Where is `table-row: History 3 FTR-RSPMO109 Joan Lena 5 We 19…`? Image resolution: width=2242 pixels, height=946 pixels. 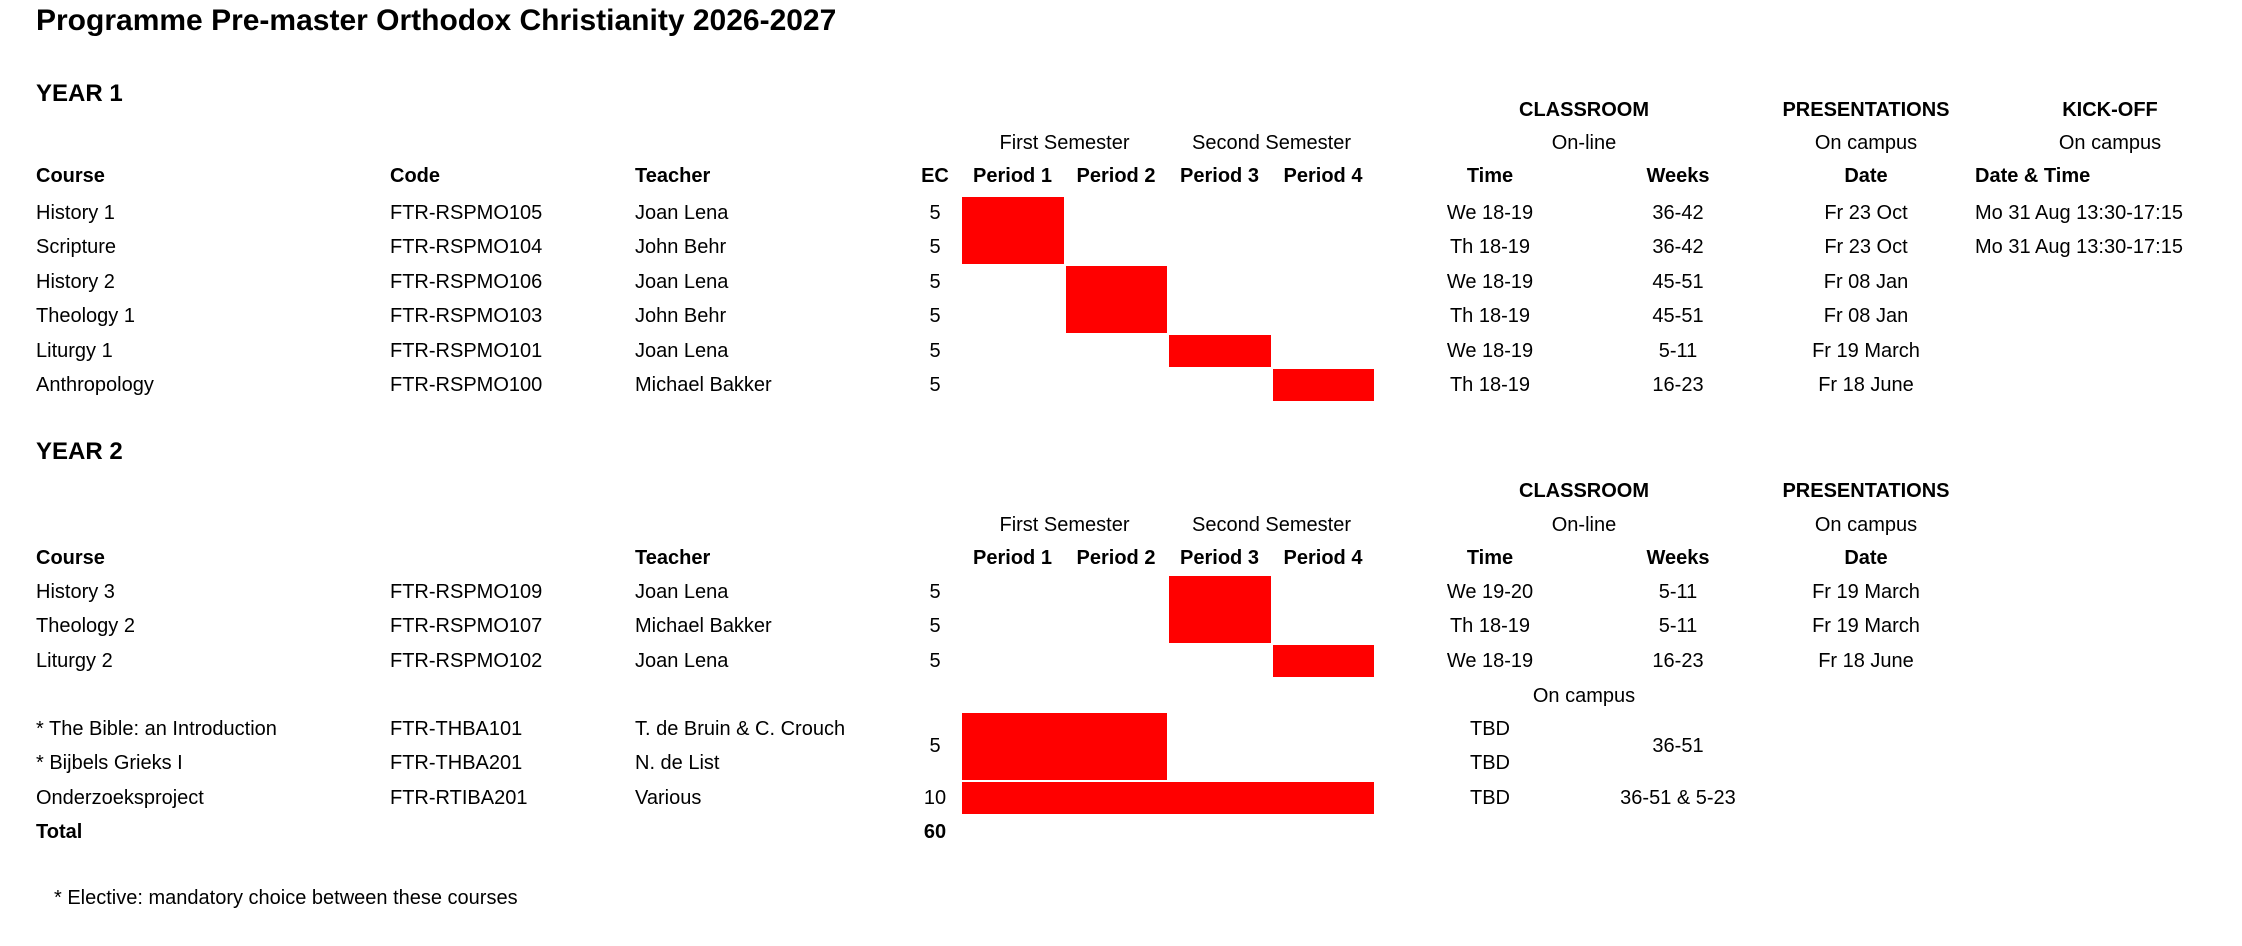 table-row: History 3 FTR-RSPMO109 Joan Lena 5 We 19… is located at coordinates (1121, 592).